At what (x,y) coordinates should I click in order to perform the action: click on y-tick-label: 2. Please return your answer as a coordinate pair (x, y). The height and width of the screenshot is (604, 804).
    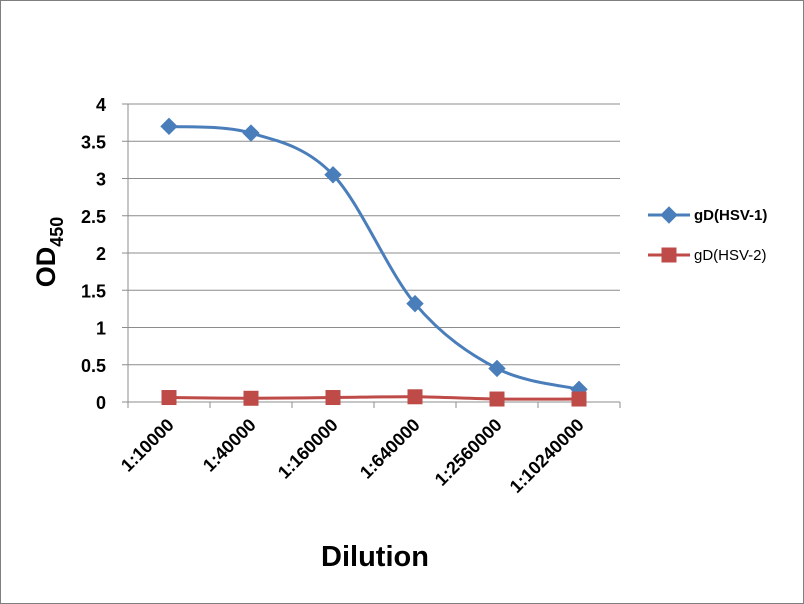
    Looking at the image, I should click on (101, 254).